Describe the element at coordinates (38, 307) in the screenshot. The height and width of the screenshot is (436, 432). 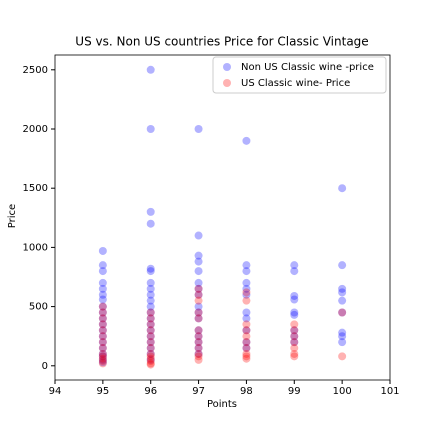
I see `y-tick-label: 500` at that location.